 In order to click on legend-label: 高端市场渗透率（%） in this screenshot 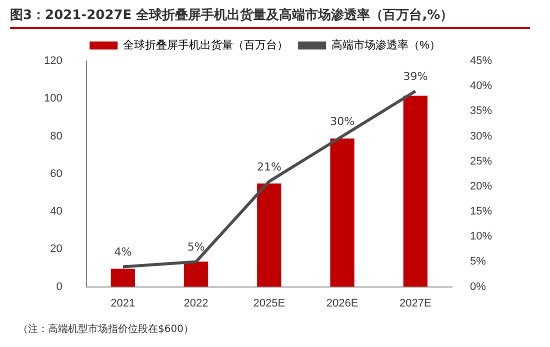, I will do `click(386, 45)`.